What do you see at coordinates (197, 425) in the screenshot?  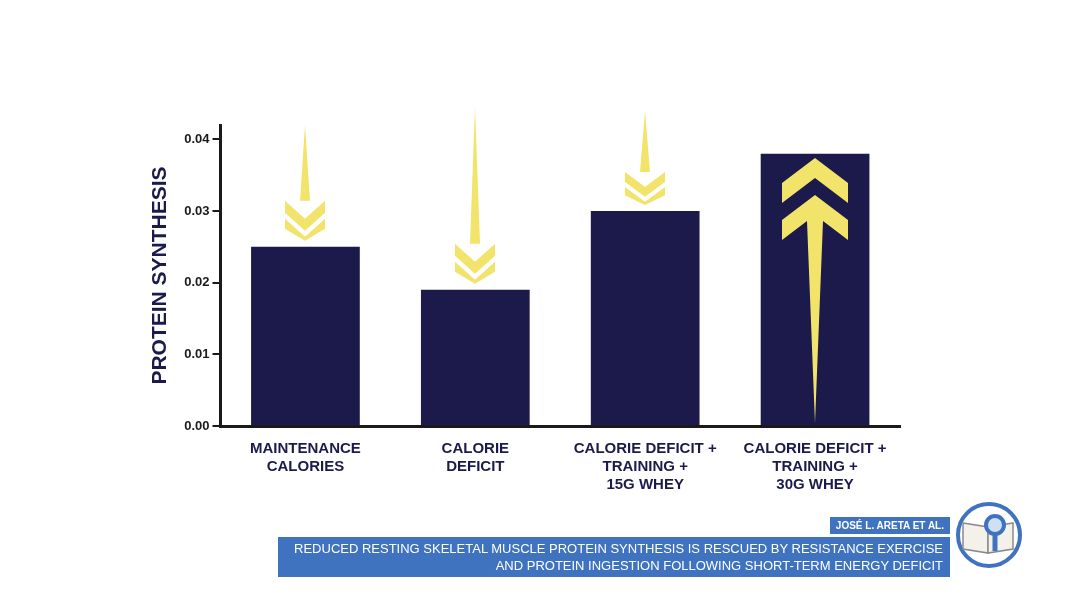 I see `y-tick-label: 0.00` at bounding box center [197, 425].